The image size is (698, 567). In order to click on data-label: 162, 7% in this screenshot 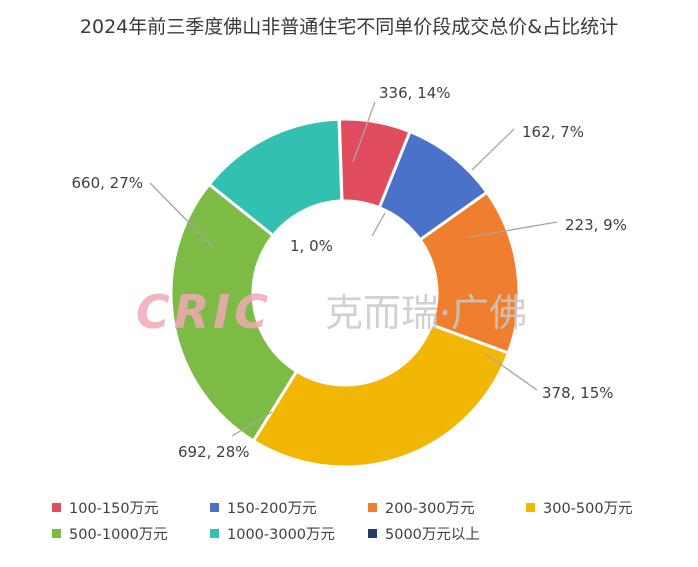, I will do `click(553, 132)`.